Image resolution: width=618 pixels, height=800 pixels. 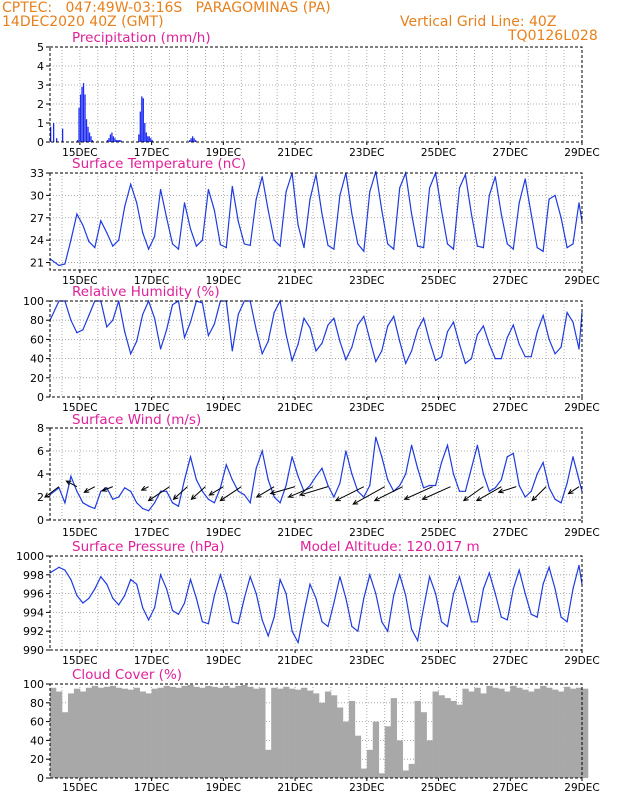 What do you see at coordinates (258, 495) in the screenshot?
I see `wind-arrow-head` at bounding box center [258, 495].